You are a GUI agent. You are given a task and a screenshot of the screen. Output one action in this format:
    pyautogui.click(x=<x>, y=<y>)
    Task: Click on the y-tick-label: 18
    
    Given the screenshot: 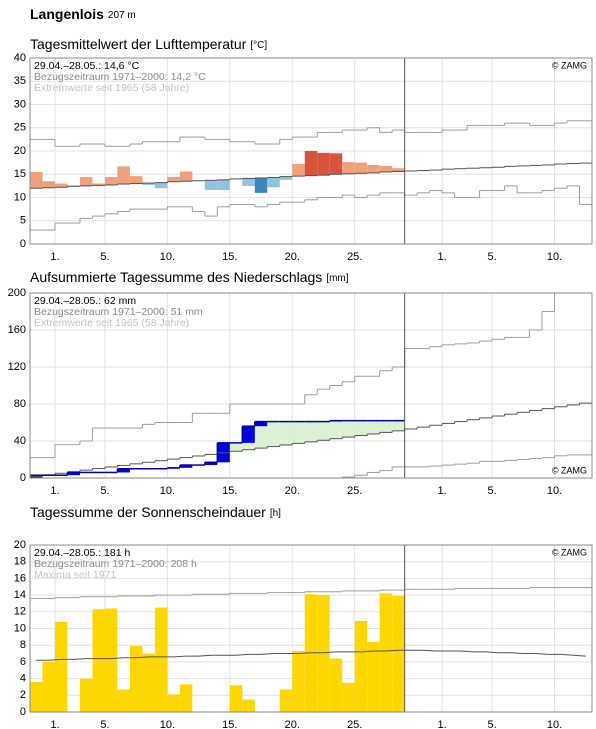 What is the action you would take?
    pyautogui.click(x=20, y=562)
    